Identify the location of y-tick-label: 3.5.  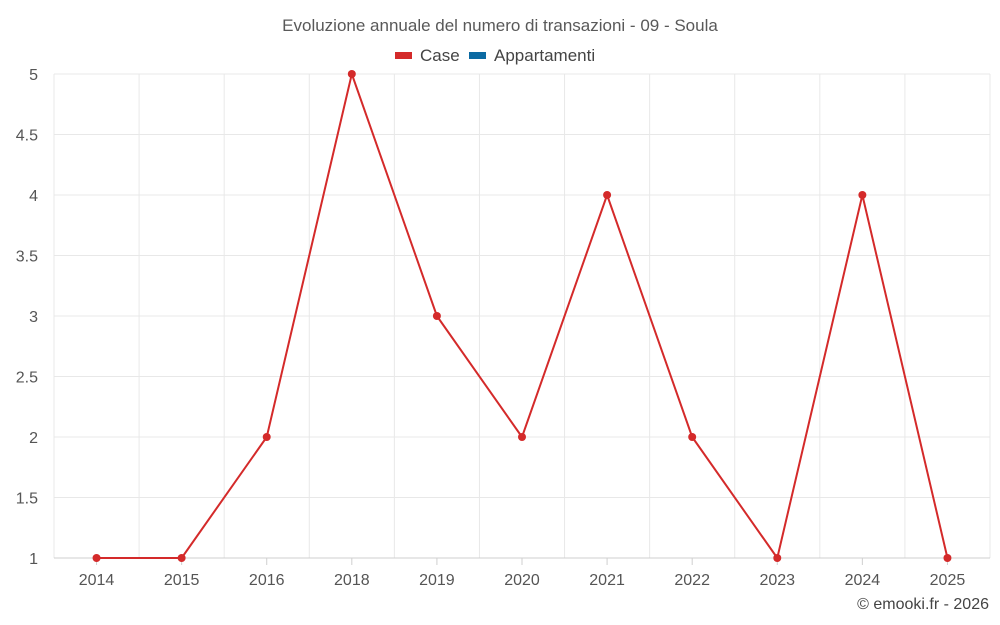
(27, 257).